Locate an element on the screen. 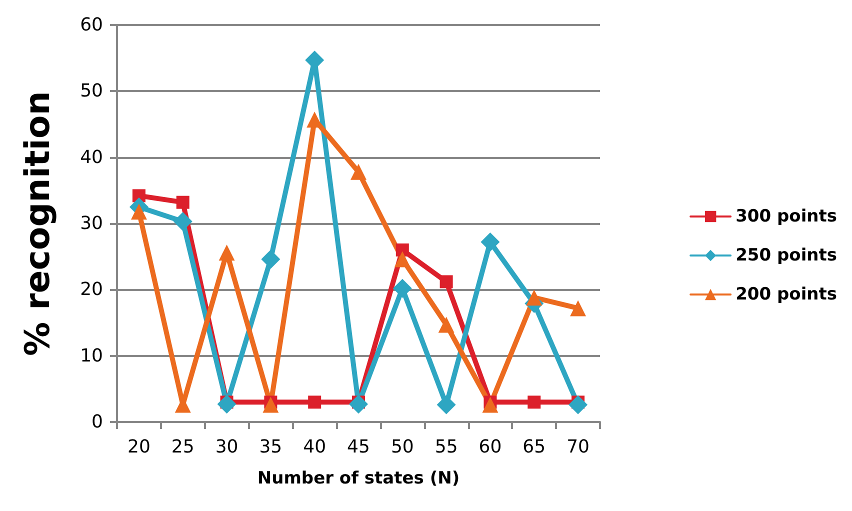 This screenshot has height=511, width=852. x-tick-label: 25 is located at coordinates (182, 447).